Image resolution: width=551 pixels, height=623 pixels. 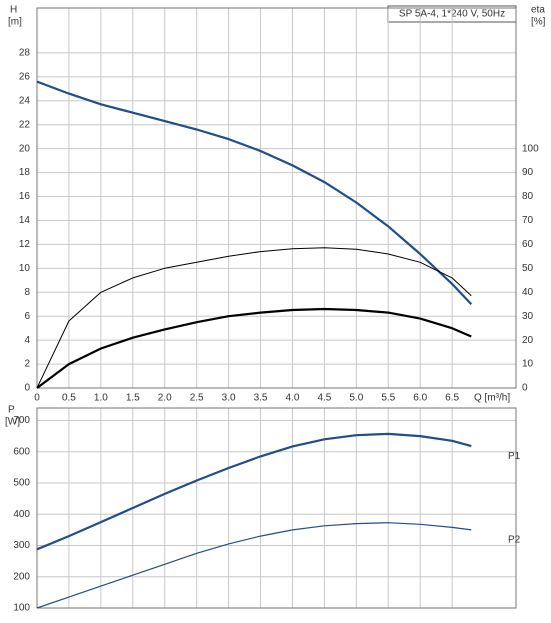 I want to click on y-axis-label: P, so click(x=11, y=410).